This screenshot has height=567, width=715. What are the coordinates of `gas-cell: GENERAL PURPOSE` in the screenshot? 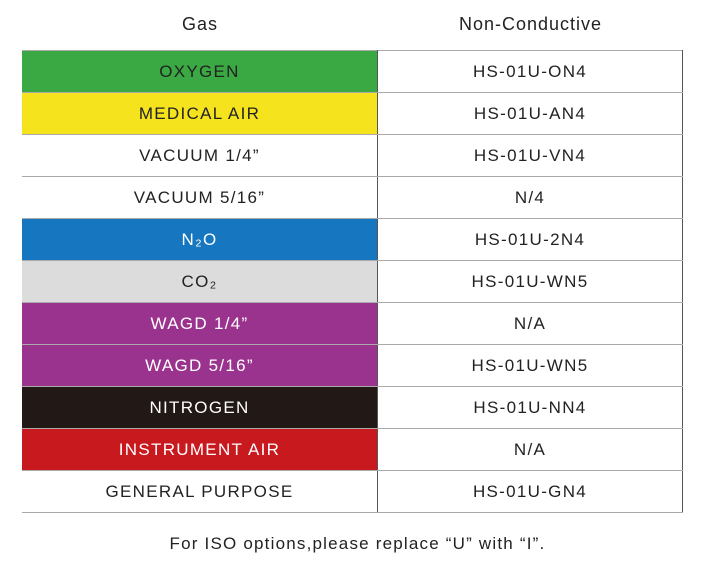 It's located at (200, 491).